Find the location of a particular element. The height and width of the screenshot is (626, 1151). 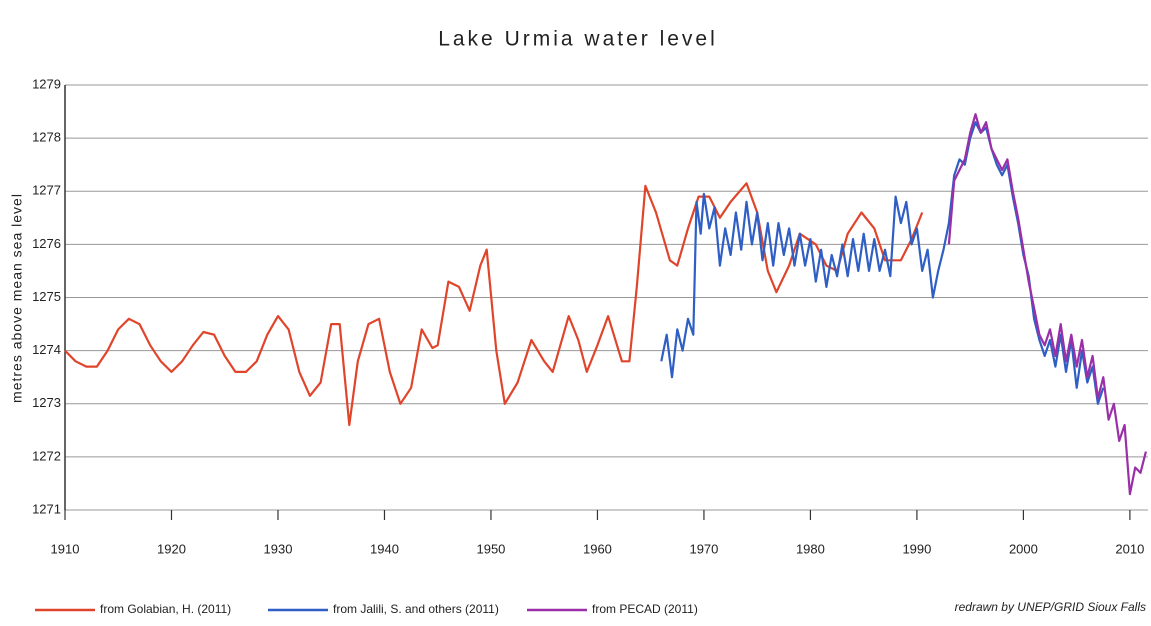

y-tick-label: 1271 is located at coordinates (46, 508).